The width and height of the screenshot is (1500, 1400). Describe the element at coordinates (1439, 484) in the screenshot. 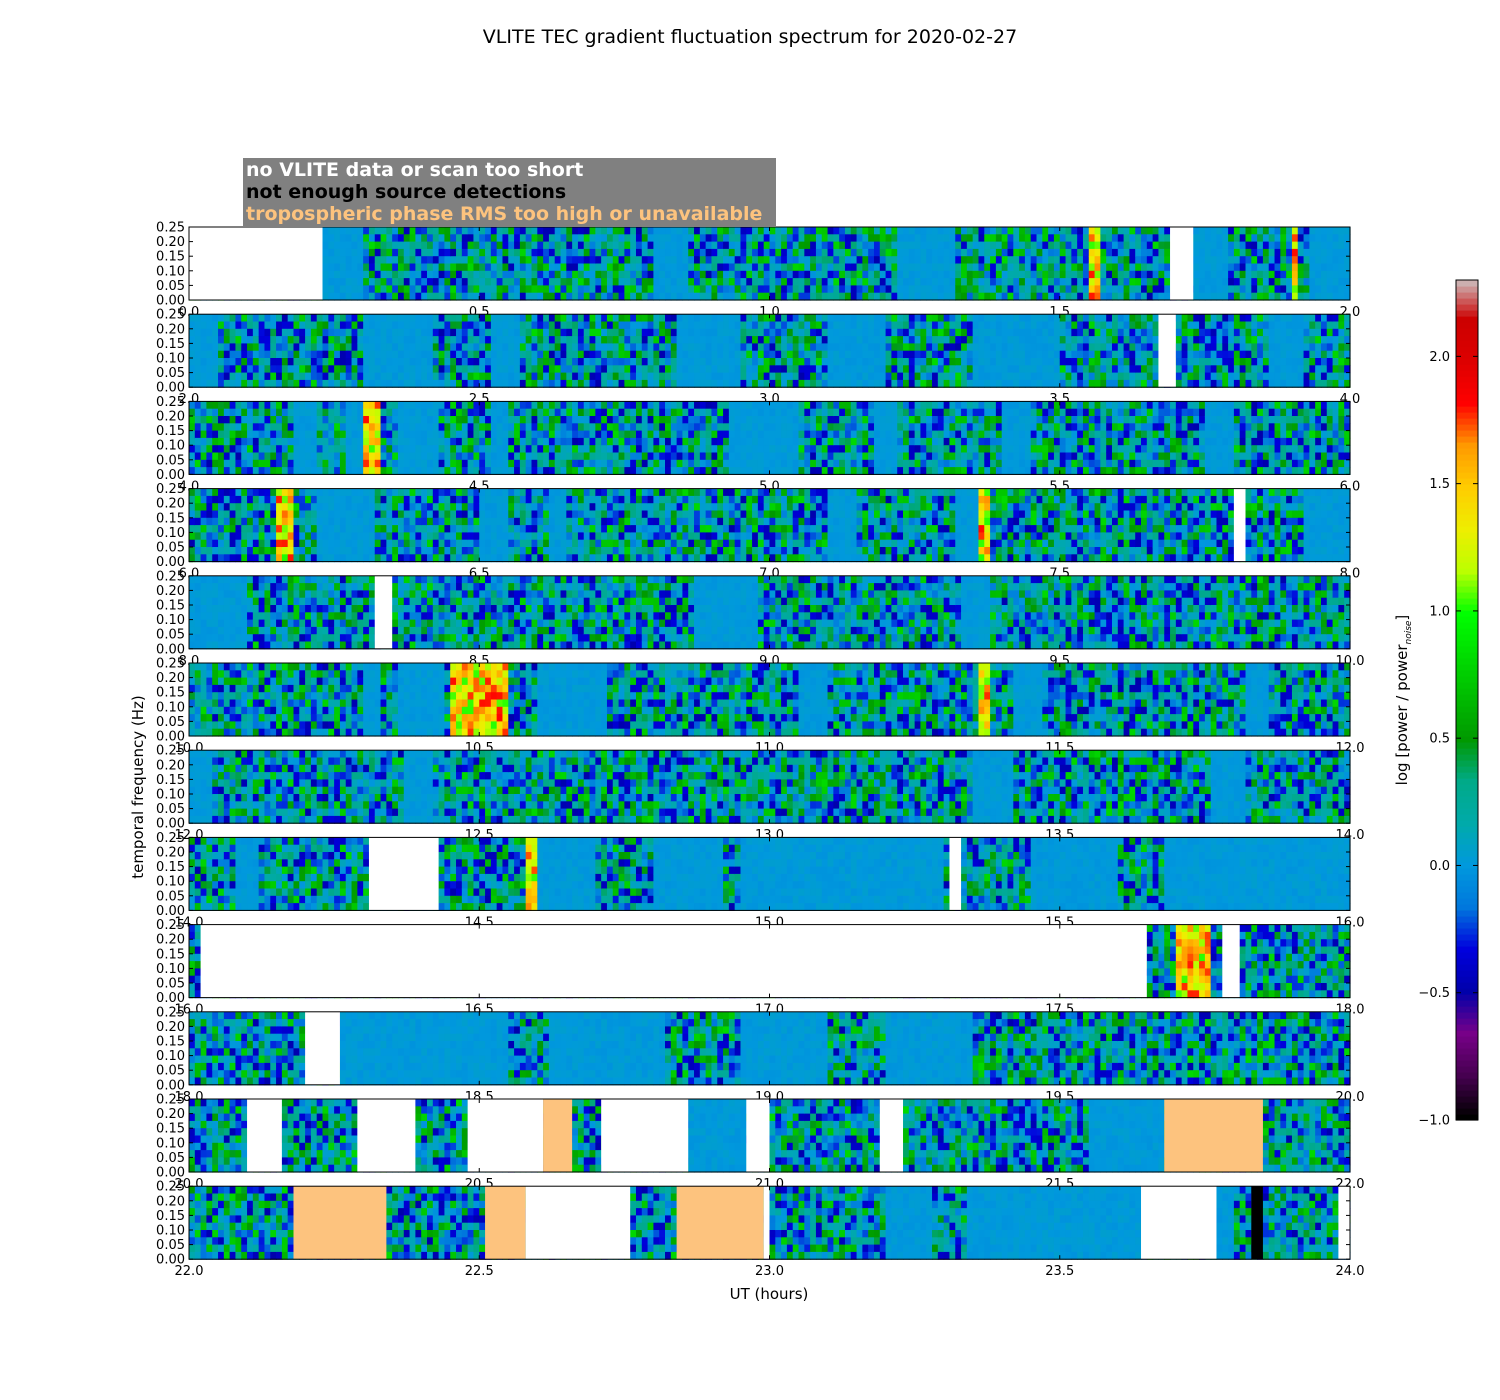

I see `colorbar-tick-label: 1.5` at that location.